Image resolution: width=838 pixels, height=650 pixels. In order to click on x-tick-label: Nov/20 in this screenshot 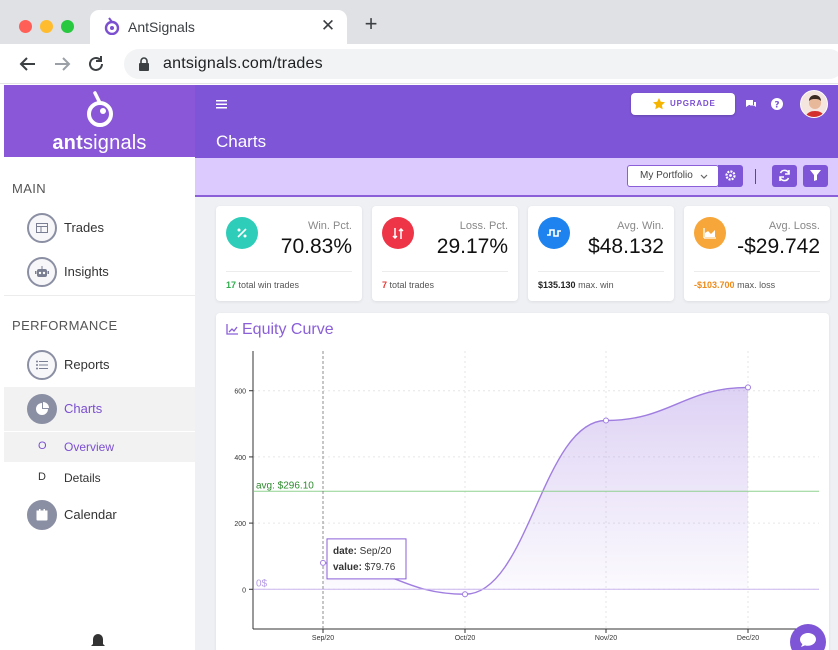, I will do `click(606, 638)`.